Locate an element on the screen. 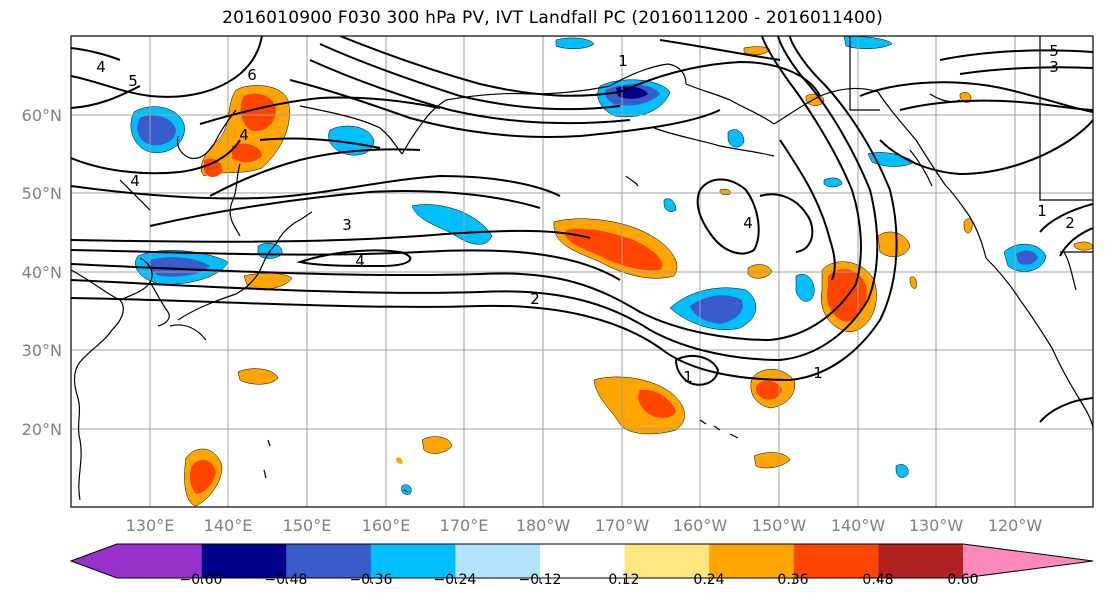 This screenshot has width=1105, height=601. lat-label: 30°N is located at coordinates (42, 350).